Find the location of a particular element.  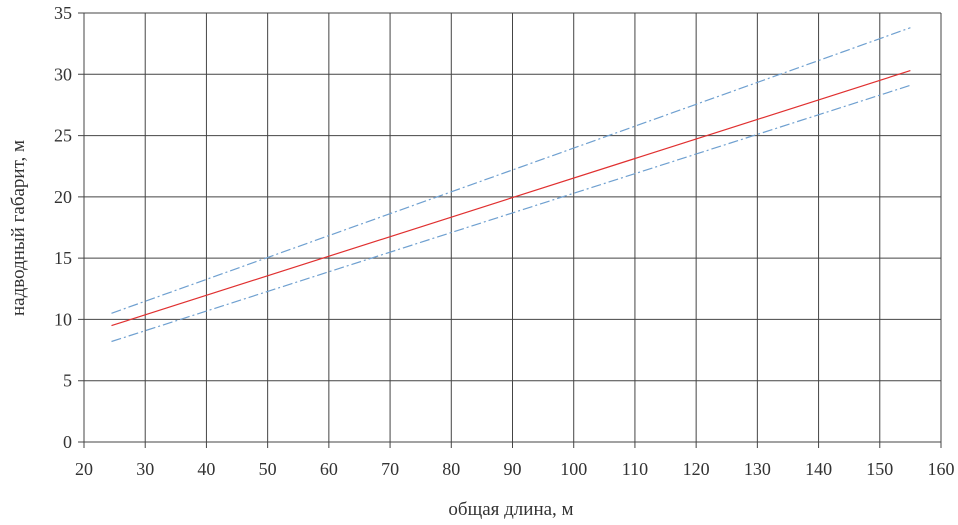

x-tick-label: 130 is located at coordinates (757, 469).